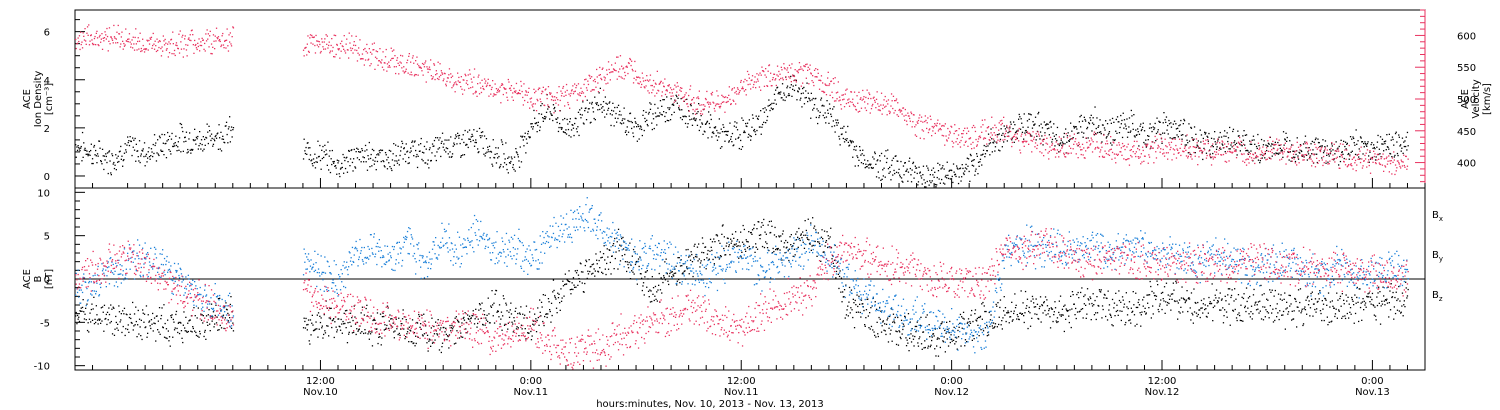  Describe the element at coordinates (43, 193) in the screenshot. I see `bfield-tick-label: 10` at that location.